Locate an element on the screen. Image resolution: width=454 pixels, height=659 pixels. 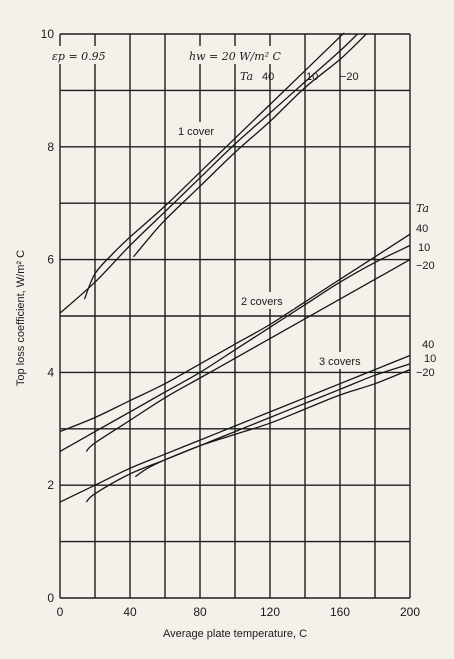
x-tick-label: 40 is located at coordinates (130, 612).